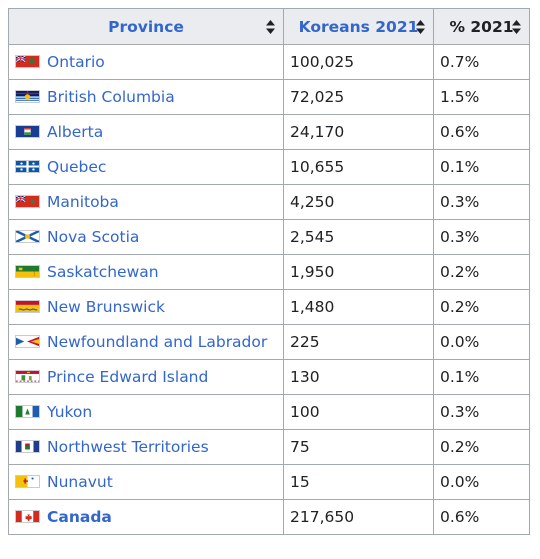 The height and width of the screenshot is (559, 540). I want to click on koreans-count-cell: 10,655, so click(358, 167).